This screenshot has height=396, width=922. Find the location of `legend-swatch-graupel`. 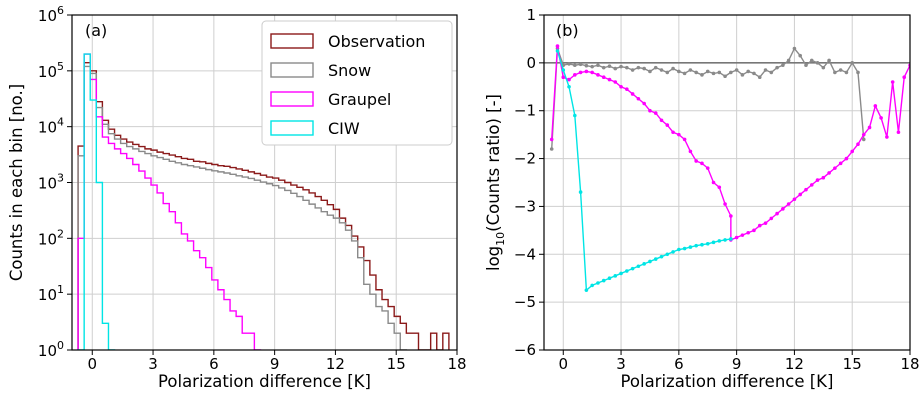

legend-swatch-graupel is located at coordinates (292, 99).